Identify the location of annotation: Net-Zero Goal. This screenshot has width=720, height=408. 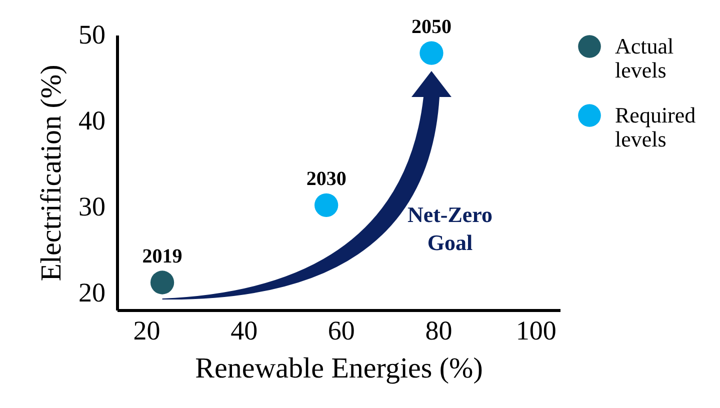
(450, 228).